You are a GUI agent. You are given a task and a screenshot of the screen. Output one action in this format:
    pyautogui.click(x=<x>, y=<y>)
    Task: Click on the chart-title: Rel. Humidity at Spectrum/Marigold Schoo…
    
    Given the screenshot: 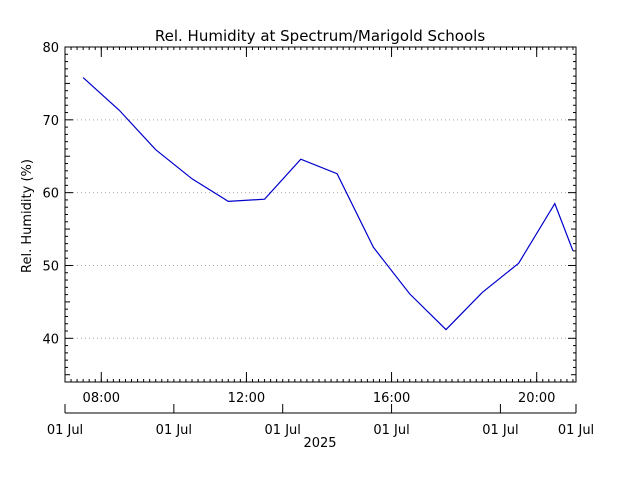 What is the action you would take?
    pyautogui.click(x=320, y=36)
    